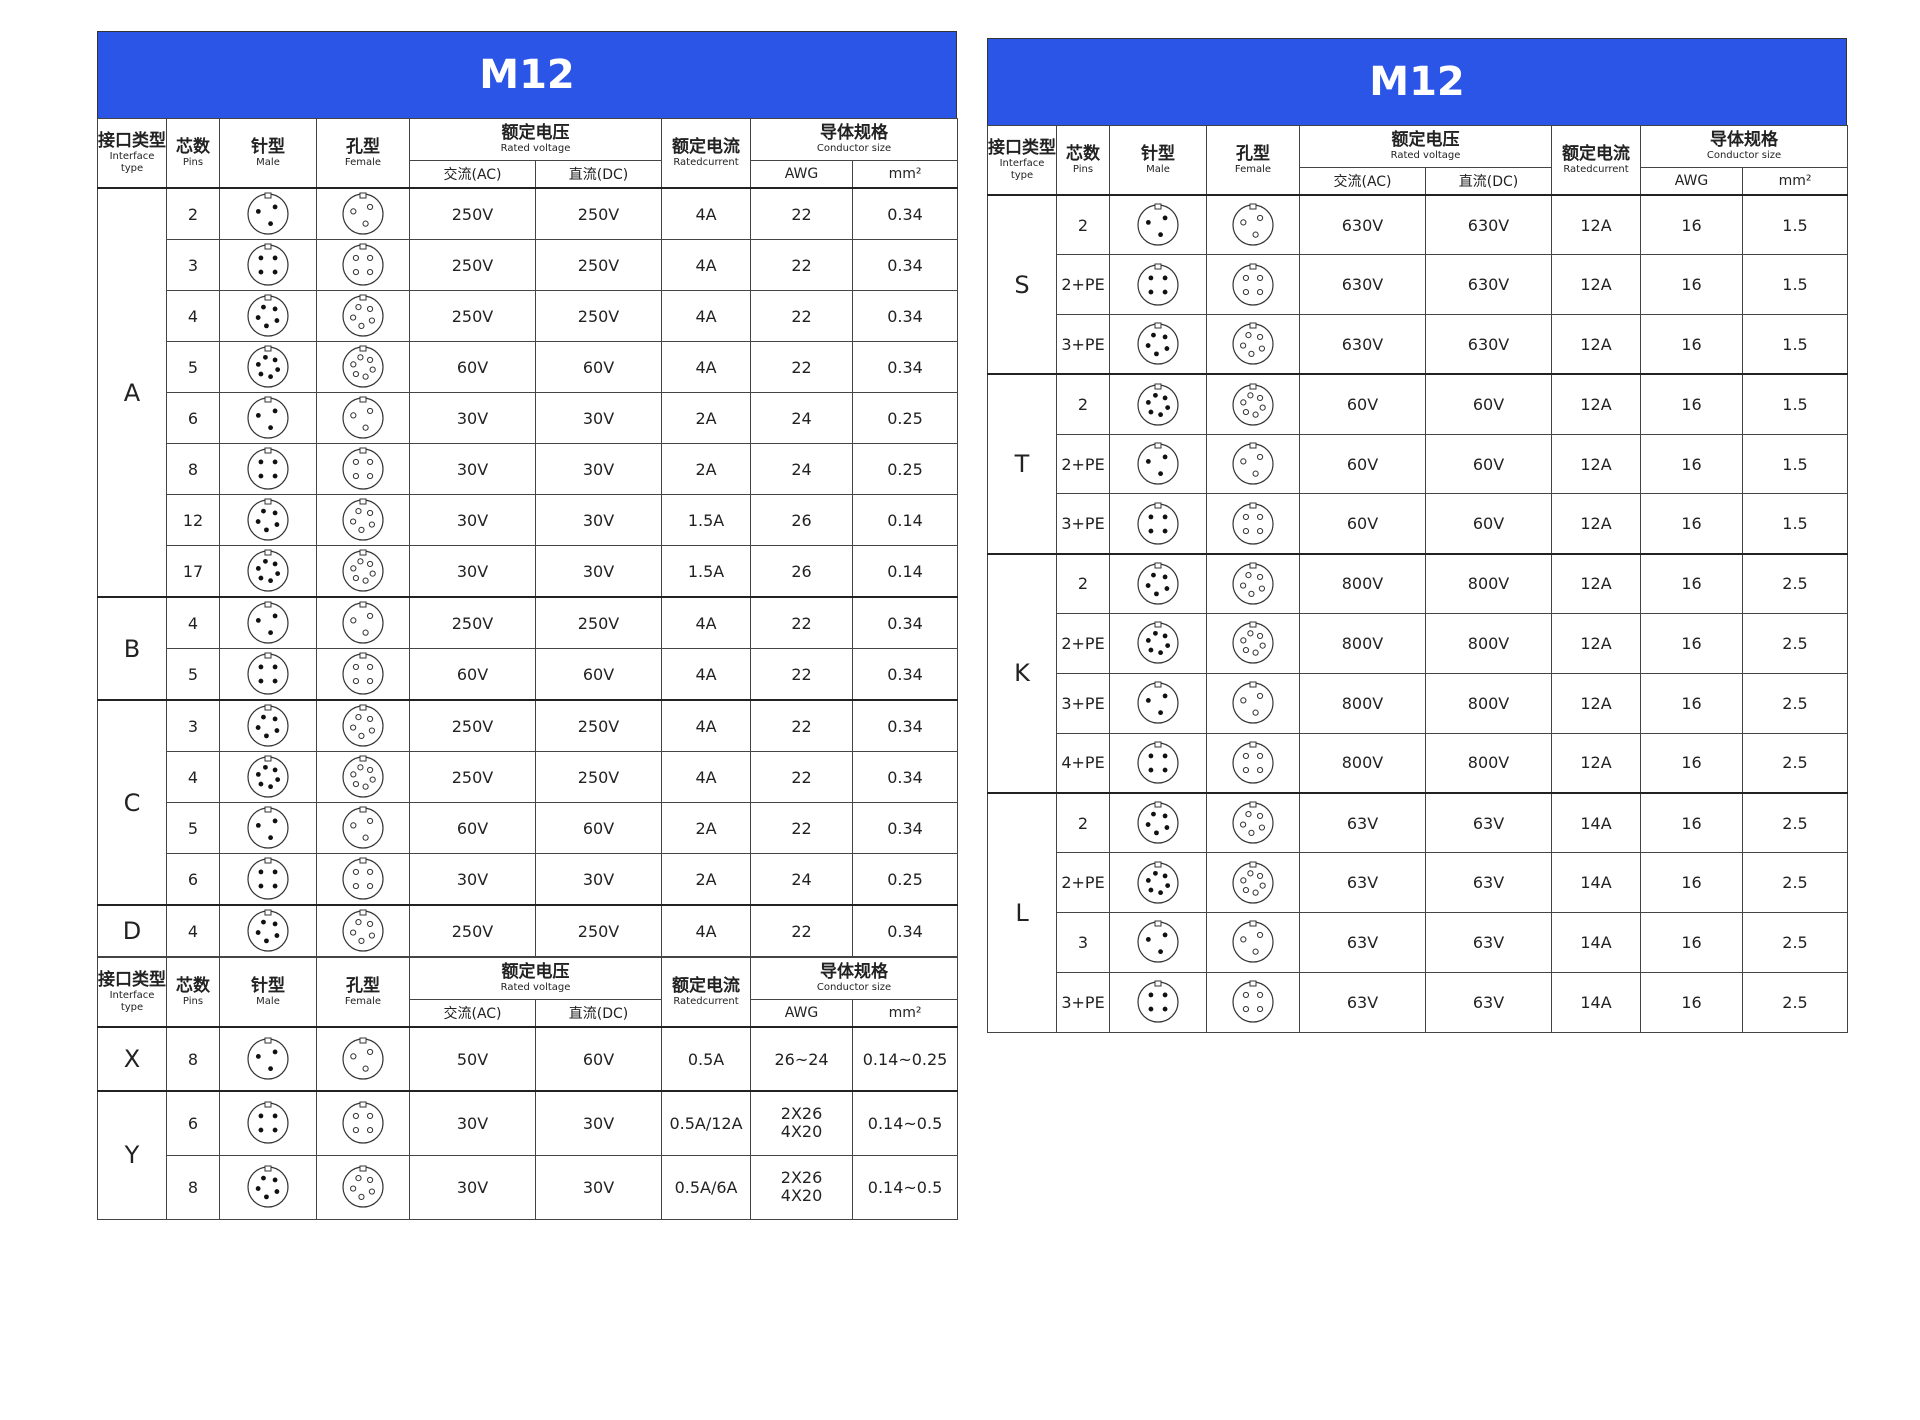 Image resolution: width=1920 pixels, height=1420 pixels. Describe the element at coordinates (905, 777) in the screenshot. I see `mm2: 0.34` at that location.